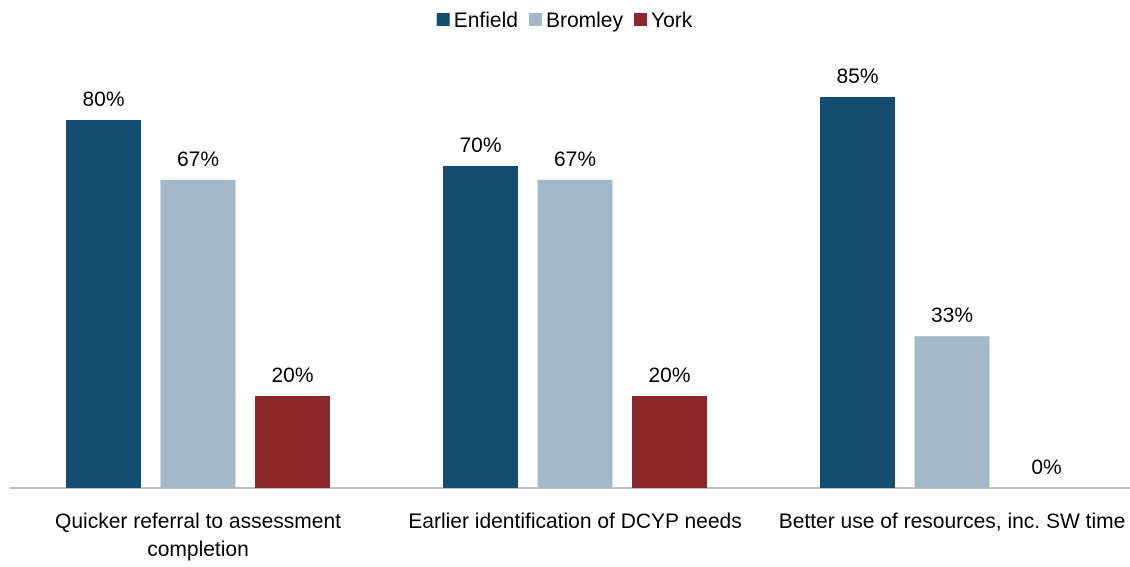  Describe the element at coordinates (575, 521) in the screenshot. I see `x-tick-label: Earlier identification of DCYP needs` at that location.